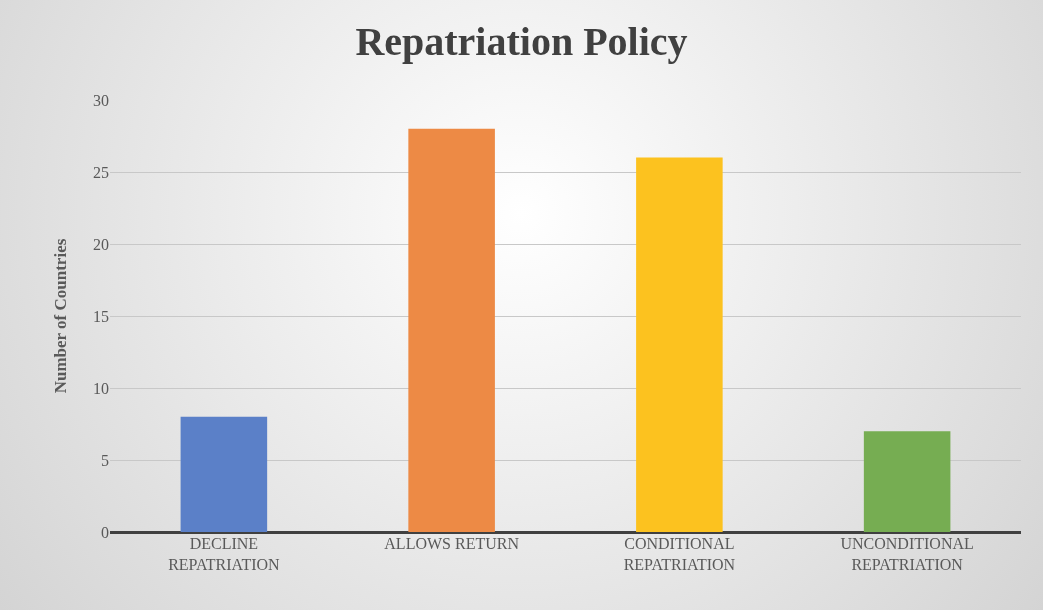 Image resolution: width=1043 pixels, height=610 pixels. What do you see at coordinates (907, 554) in the screenshot?
I see `x-tick-label: UNCONDITIONAL REPATRIATION` at bounding box center [907, 554].